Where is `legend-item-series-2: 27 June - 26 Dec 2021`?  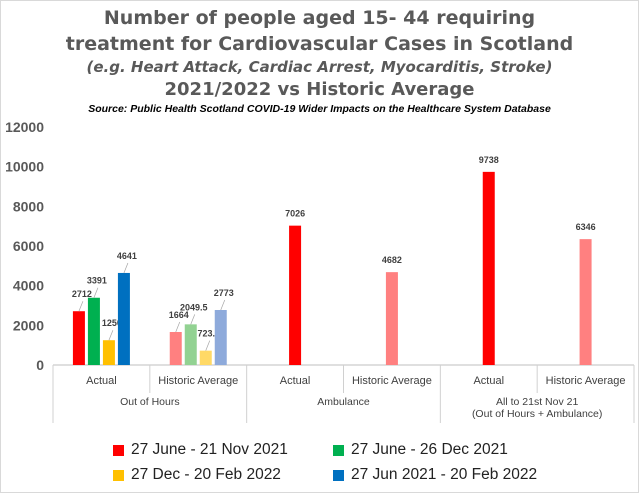 legend-item-series-2: 27 June - 26 Dec 2021 is located at coordinates (420, 450).